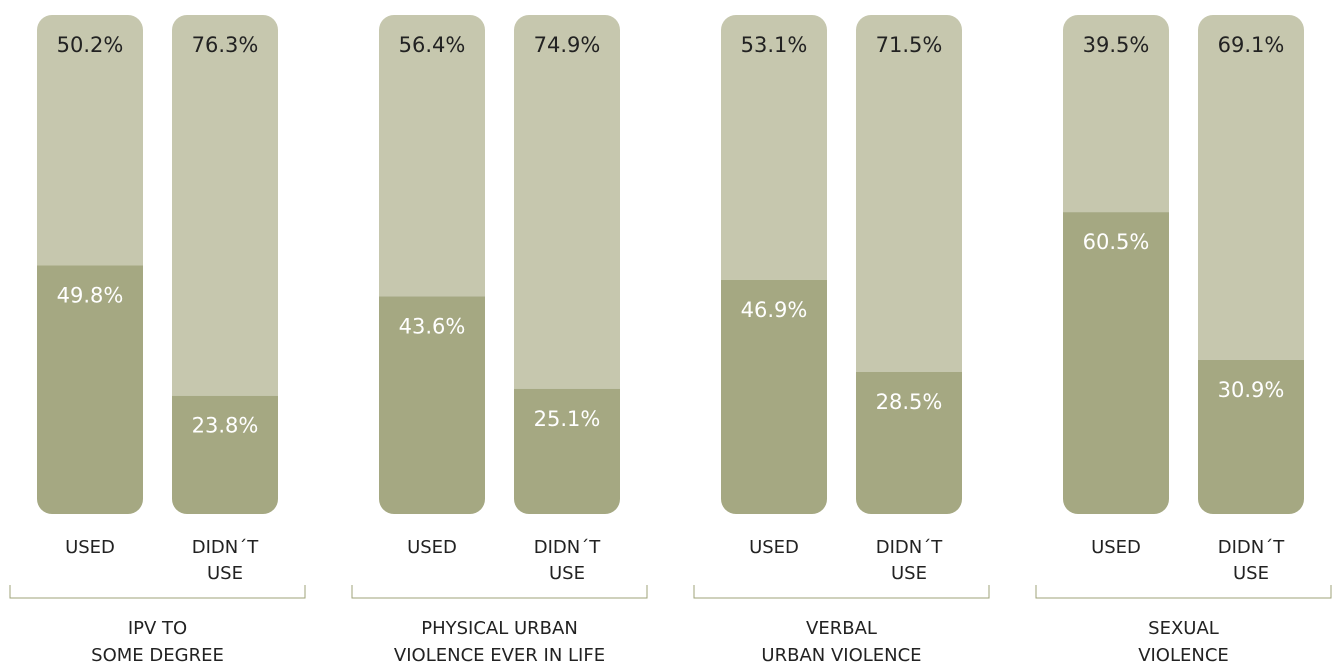 The width and height of the screenshot is (1332, 667). What do you see at coordinates (499, 628) in the screenshot?
I see `group-label: PHYSICAL URBAN` at bounding box center [499, 628].